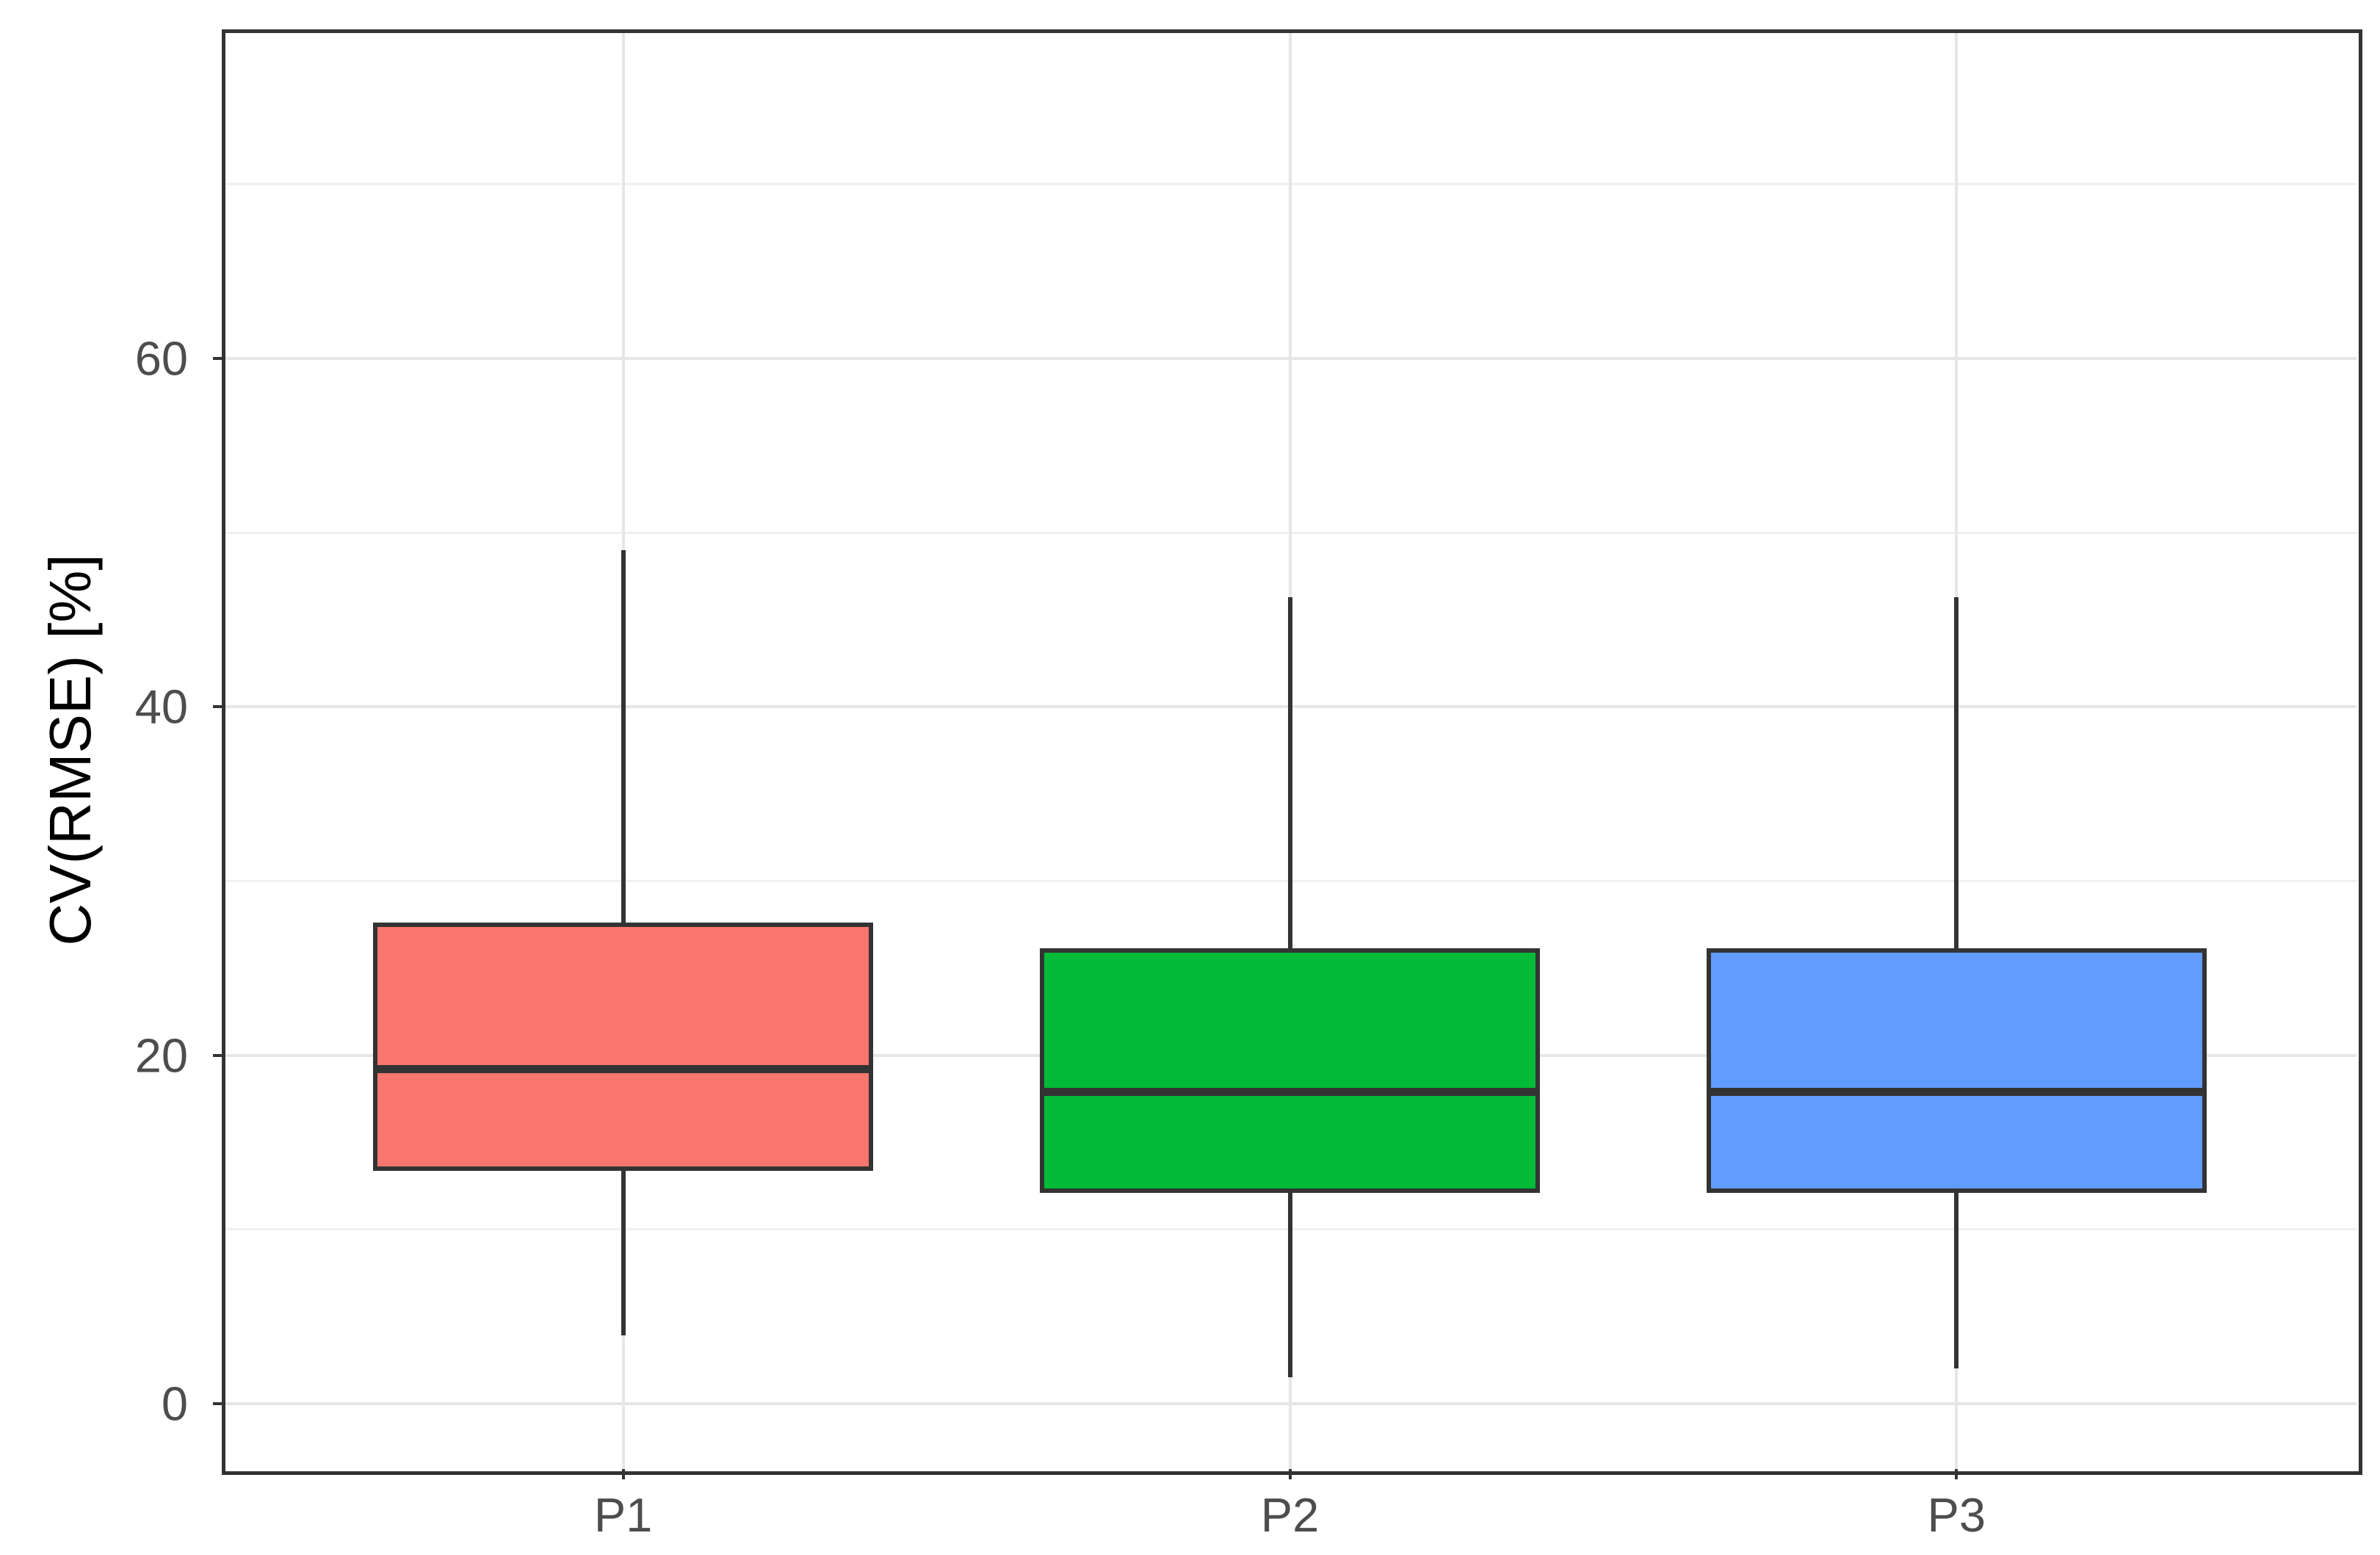  Describe the element at coordinates (1290, 1515) in the screenshot. I see `x-tick-label: P2` at that location.